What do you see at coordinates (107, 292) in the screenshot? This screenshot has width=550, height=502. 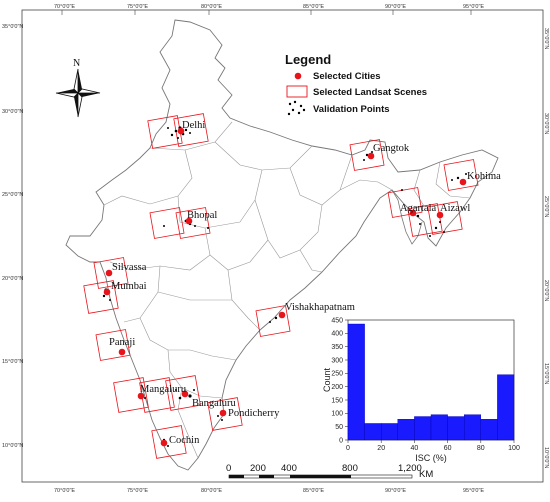 I see `city-dot-mumbai` at bounding box center [107, 292].